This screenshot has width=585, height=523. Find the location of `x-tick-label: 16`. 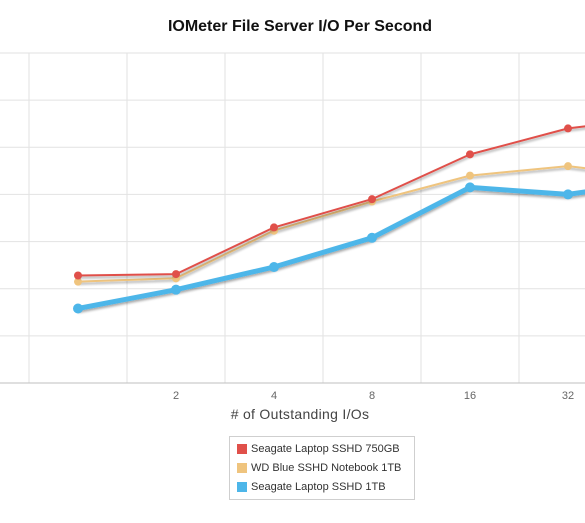

x-tick-label: 16 is located at coordinates (470, 396).